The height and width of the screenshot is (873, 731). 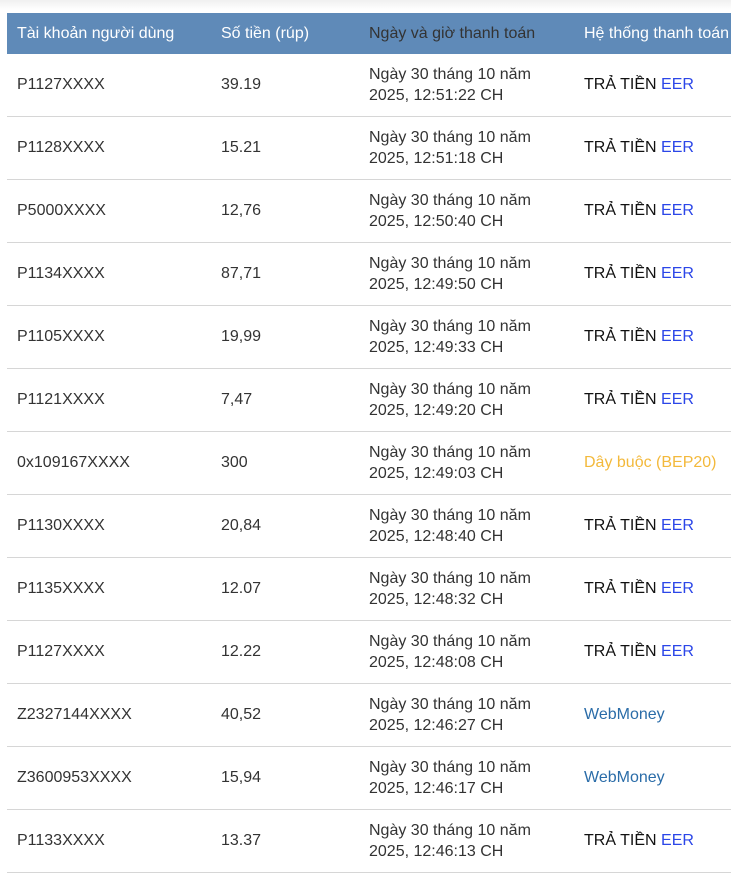 What do you see at coordinates (476, 589) in the screenshot?
I see `date-cell: Ngày 30 tháng 10 năm 2025, 12:48:32 CH` at bounding box center [476, 589].